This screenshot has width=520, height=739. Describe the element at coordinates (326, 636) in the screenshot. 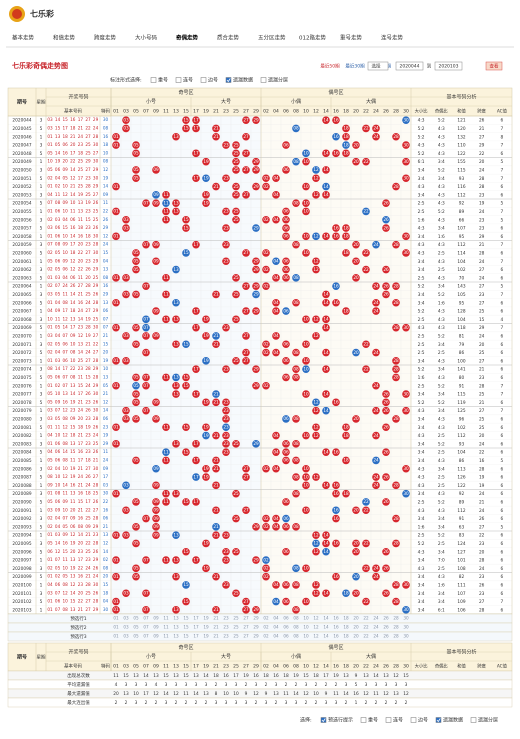

I see `preselect-number: 14` at that location.